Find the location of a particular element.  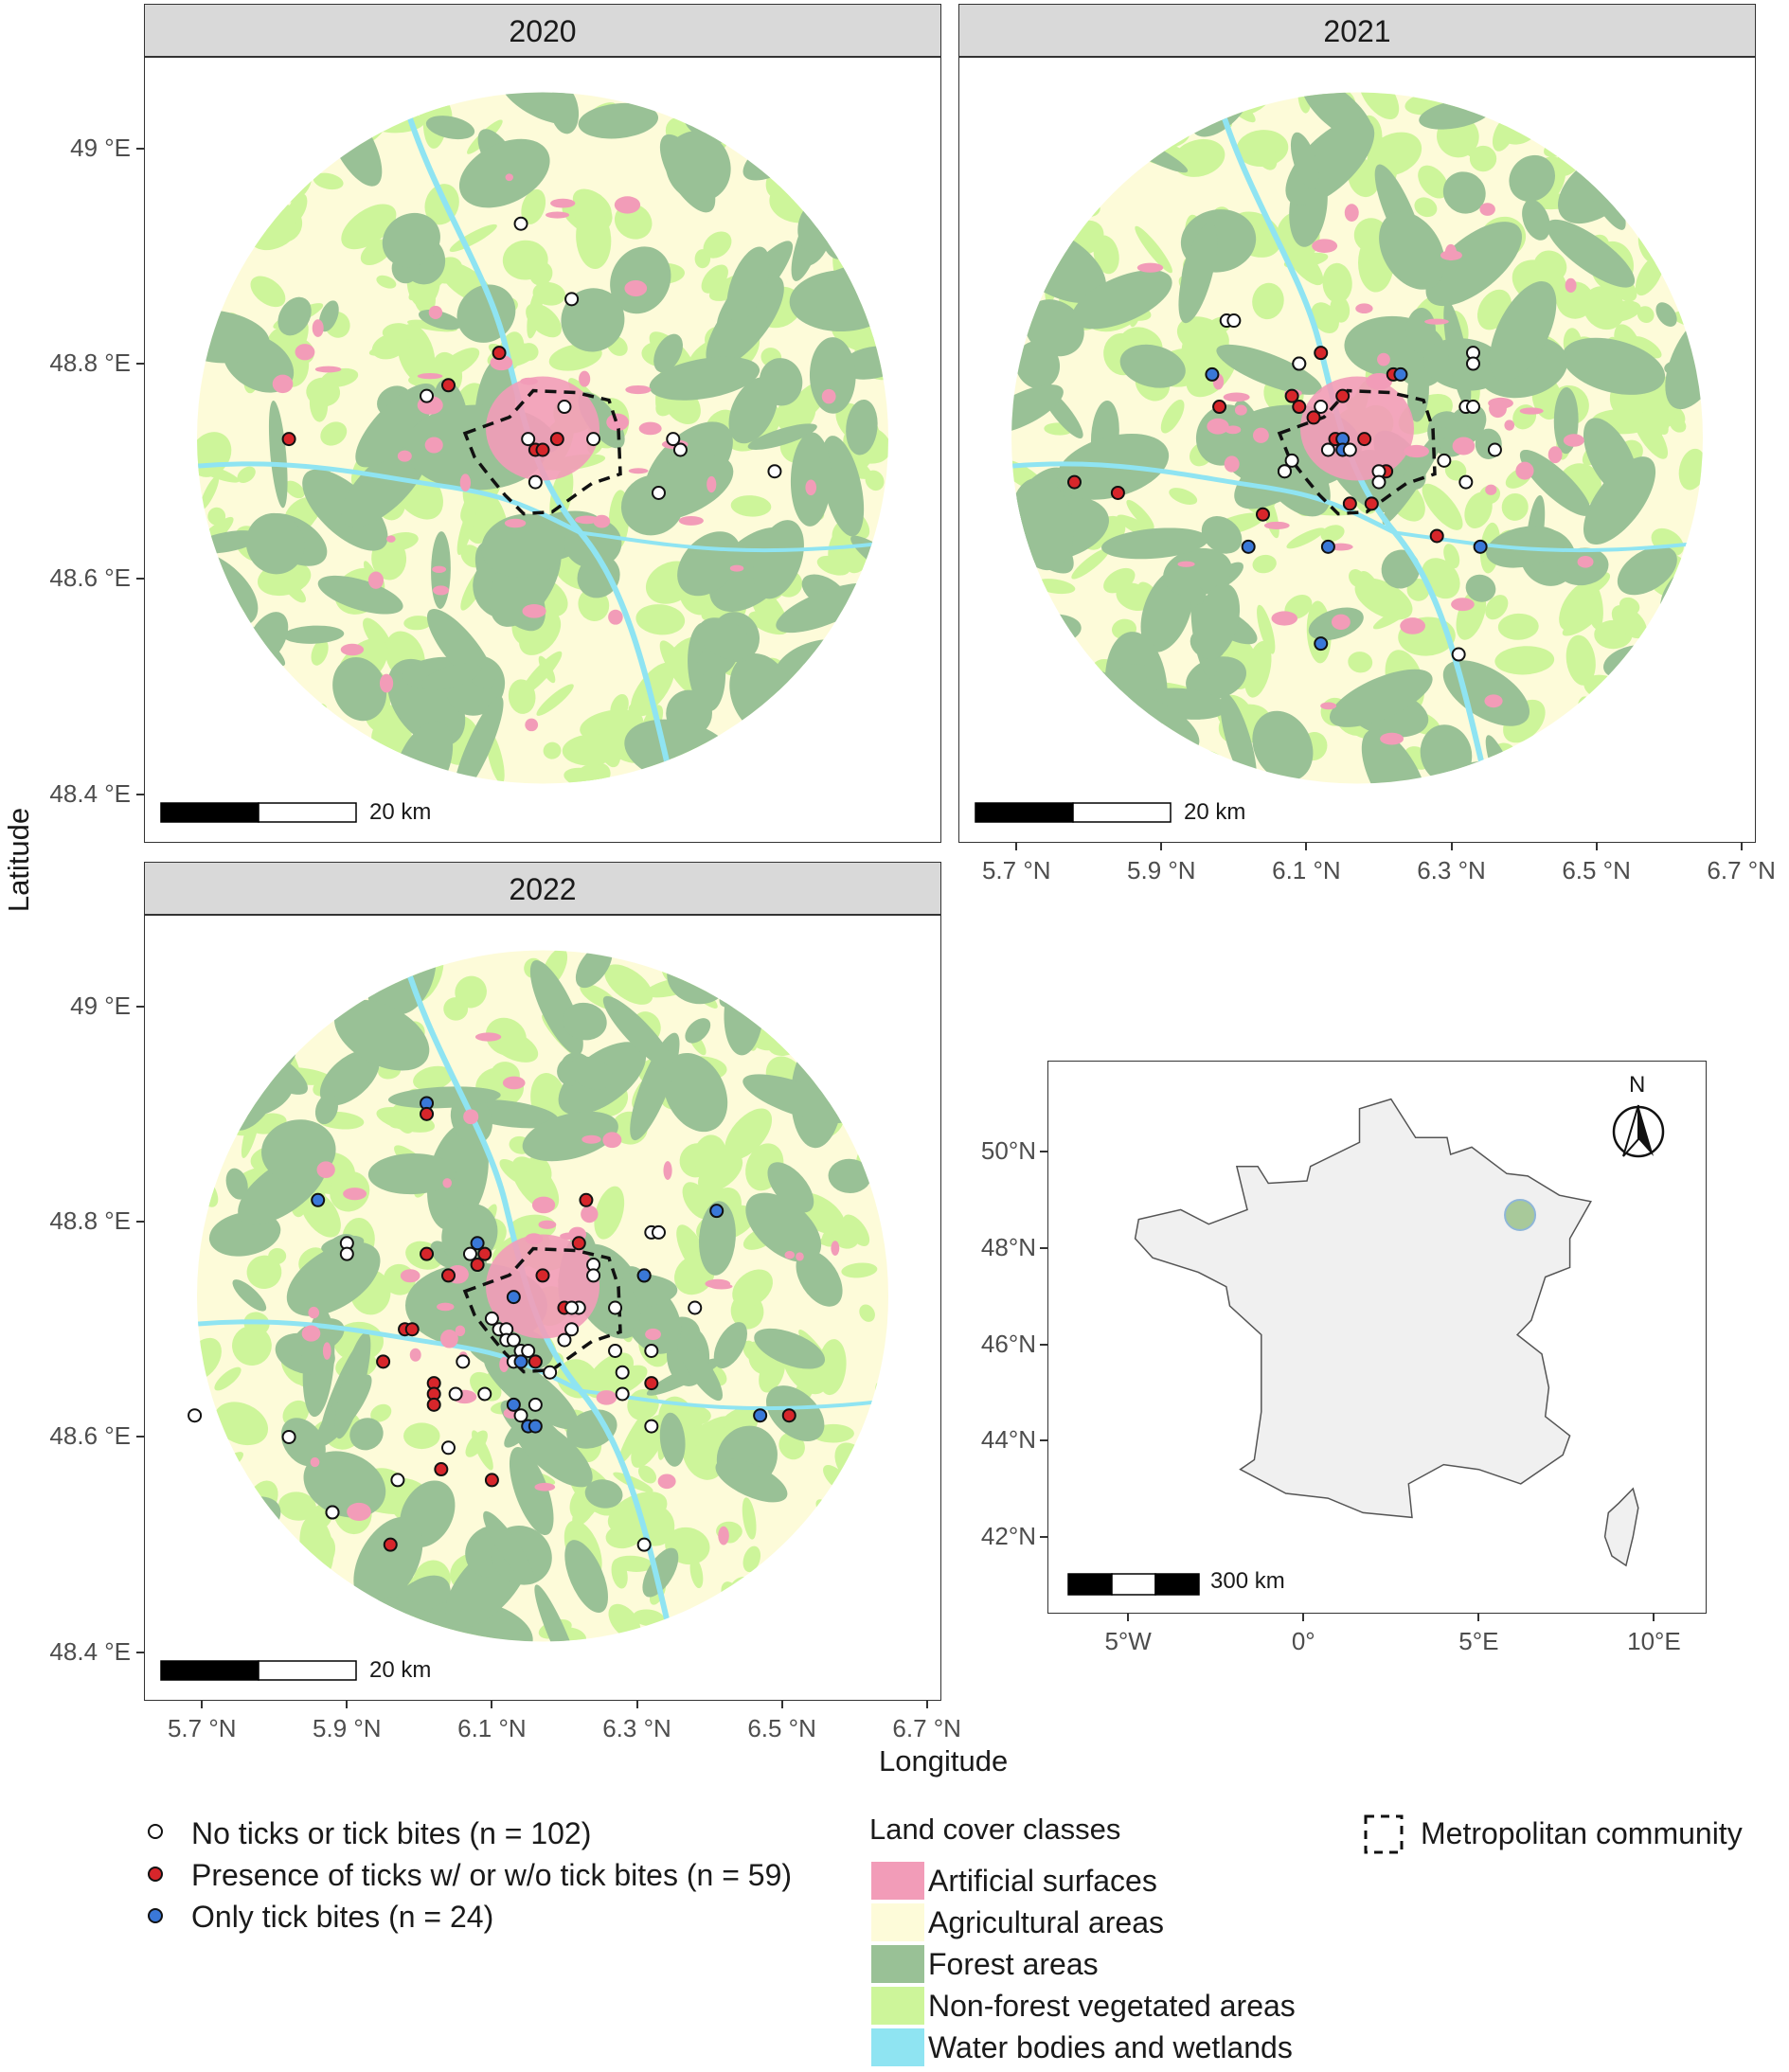

x-tick-label: 6.3 °N is located at coordinates (1452, 870).